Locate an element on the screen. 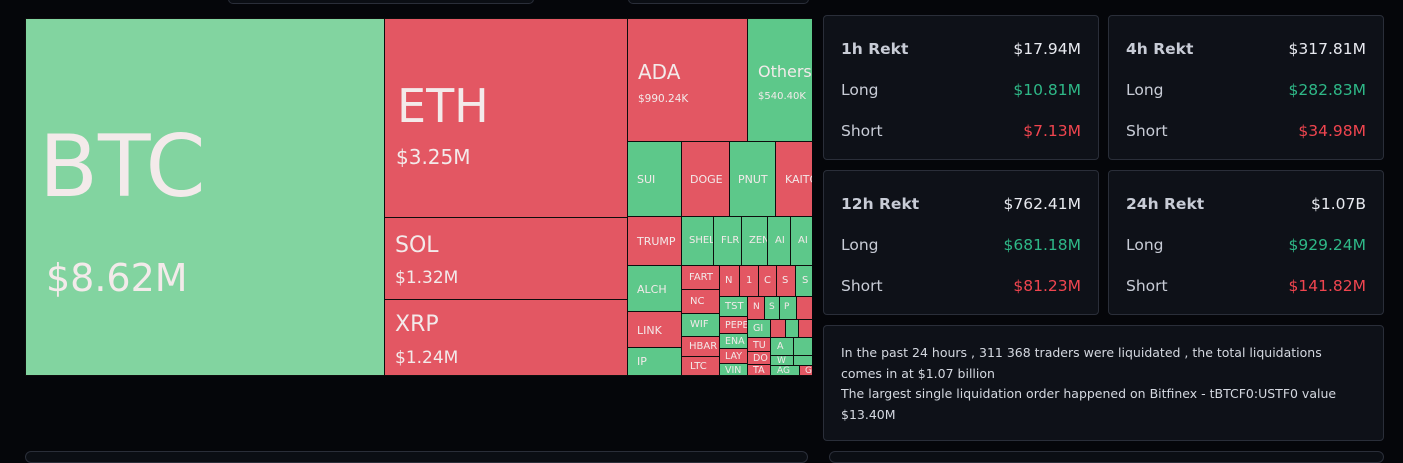 The width and height of the screenshot is (1403, 463). tile-symbol: A is located at coordinates (780, 346).